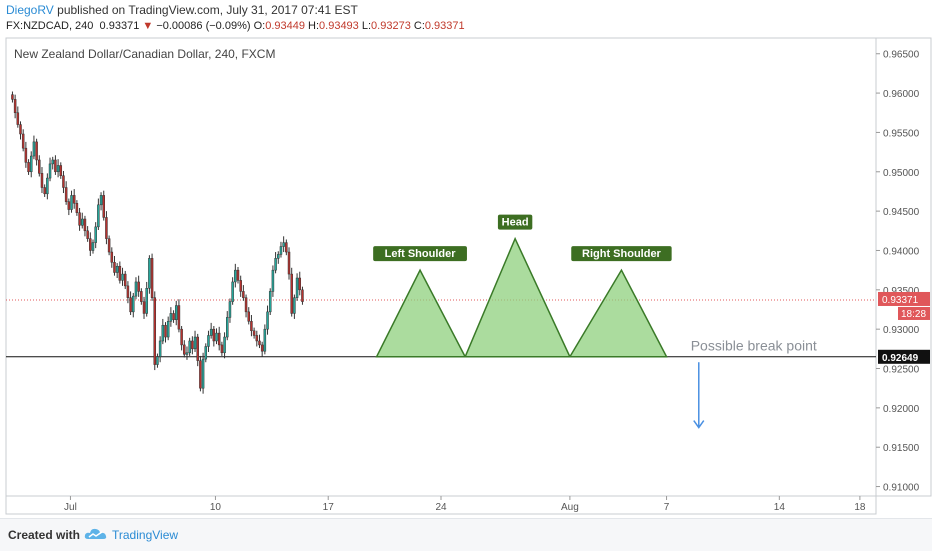  I want to click on y-tick-label: 0.93000, so click(901, 330).